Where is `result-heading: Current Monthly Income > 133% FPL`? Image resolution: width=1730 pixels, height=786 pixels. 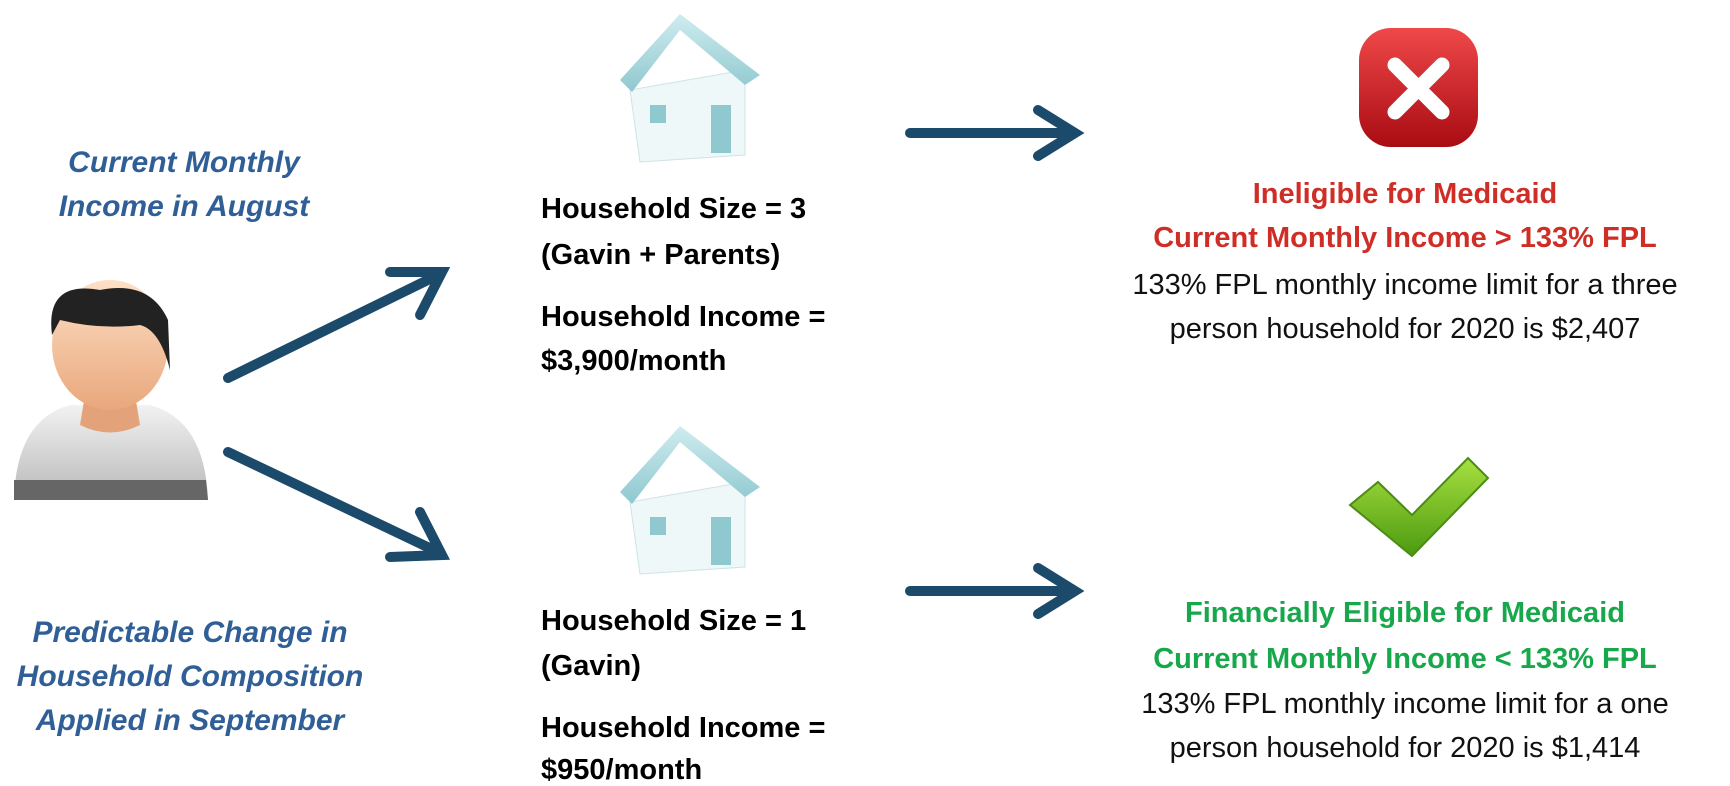 result-heading: Current Monthly Income > 133% FPL is located at coordinates (1405, 238).